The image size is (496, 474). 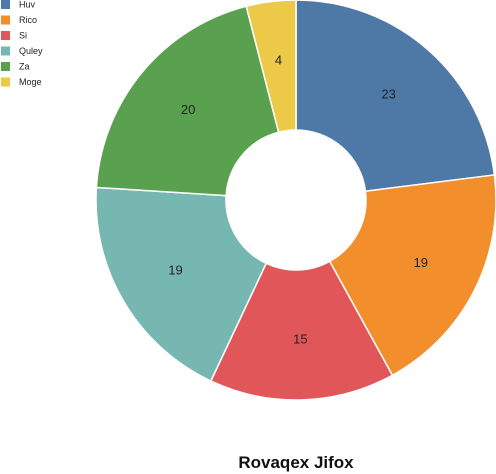 What do you see at coordinates (5, 82) in the screenshot?
I see `legend-swatch-moge` at bounding box center [5, 82].